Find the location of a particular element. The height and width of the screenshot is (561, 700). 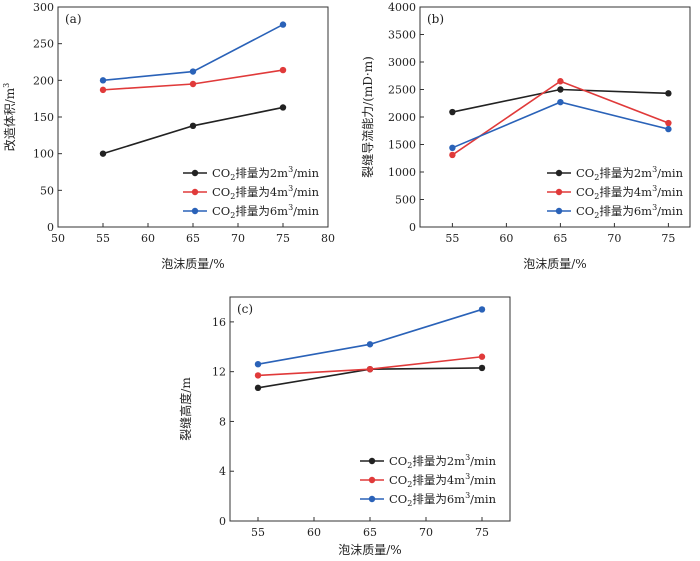

y-axis-label: 裂缝导流能力/(mD·m) is located at coordinates (367, 117).